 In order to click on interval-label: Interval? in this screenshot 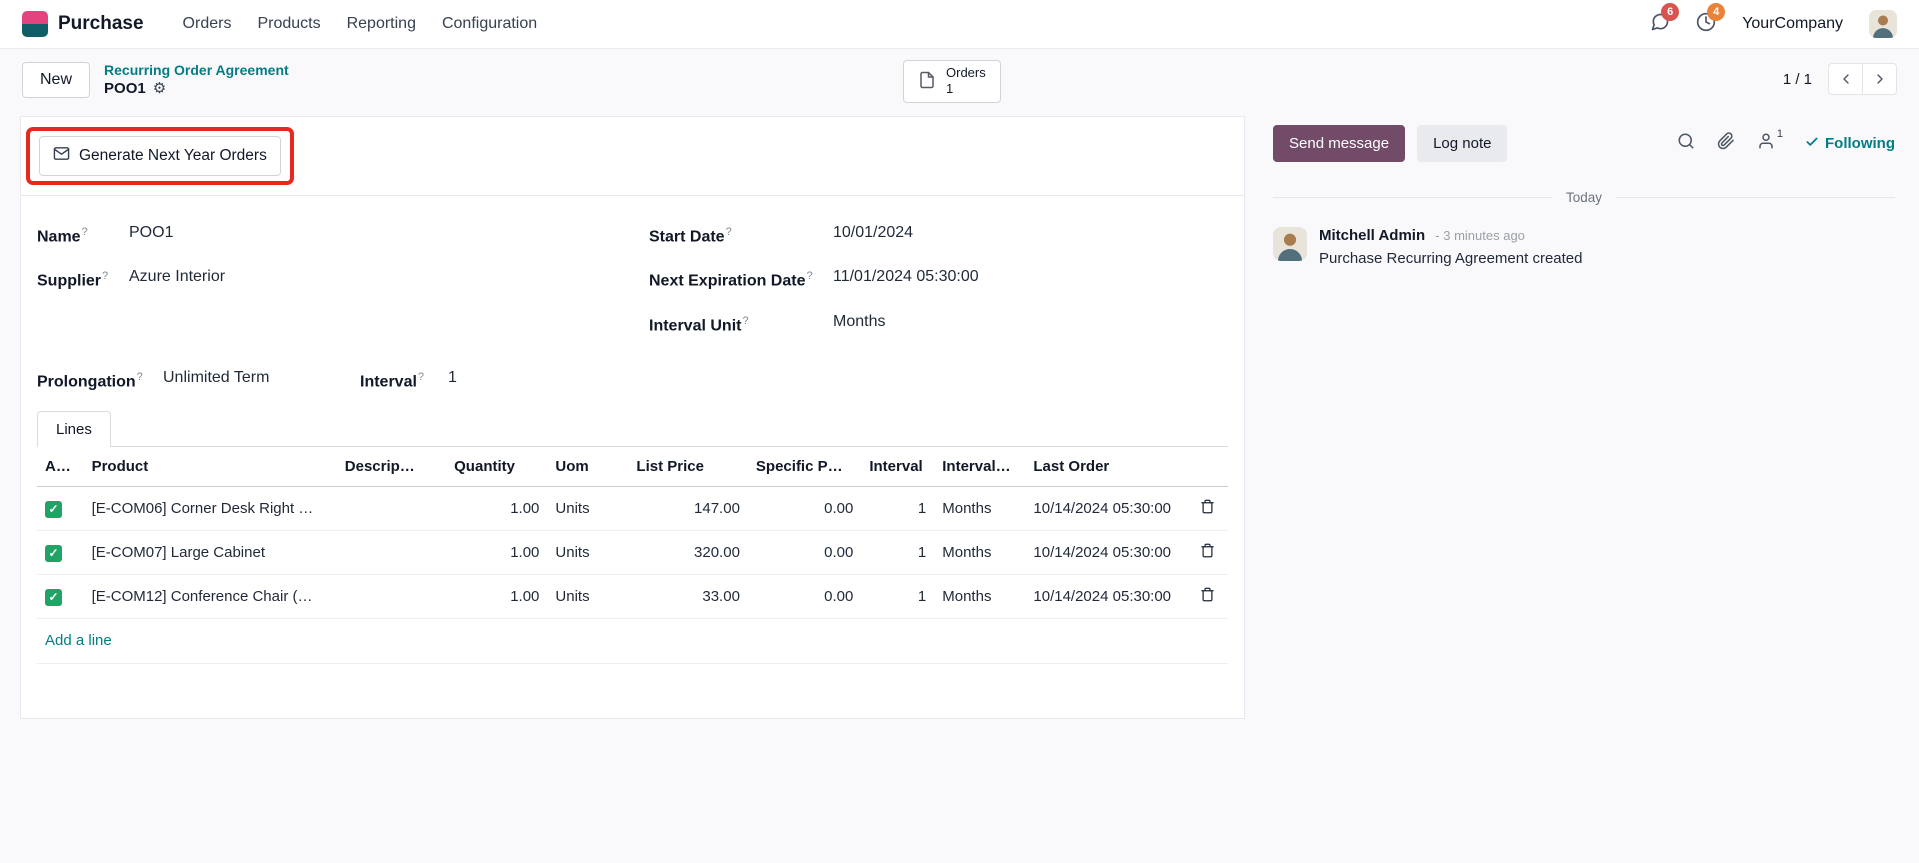, I will do `click(392, 380)`.